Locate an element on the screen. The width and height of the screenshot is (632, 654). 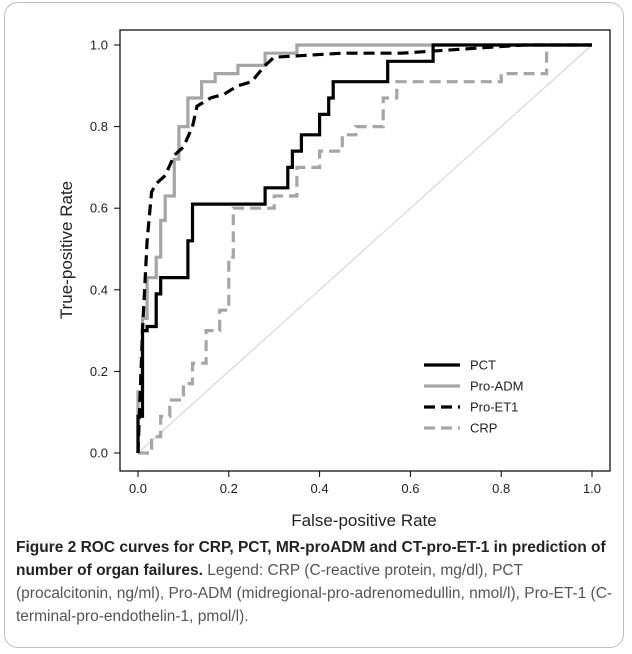
legend-label-crp: CRP is located at coordinates (483, 428).